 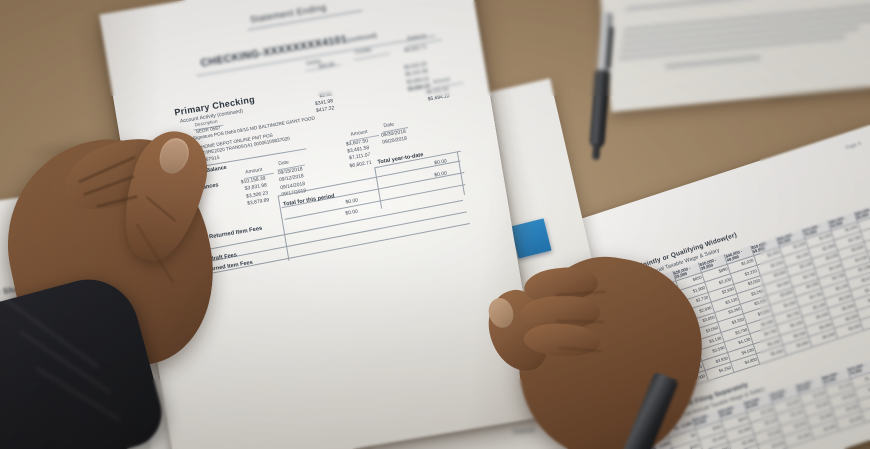 What do you see at coordinates (324, 103) in the screenshot?
I see `debit-values-list: $3.51 $341.98 $417.32` at bounding box center [324, 103].